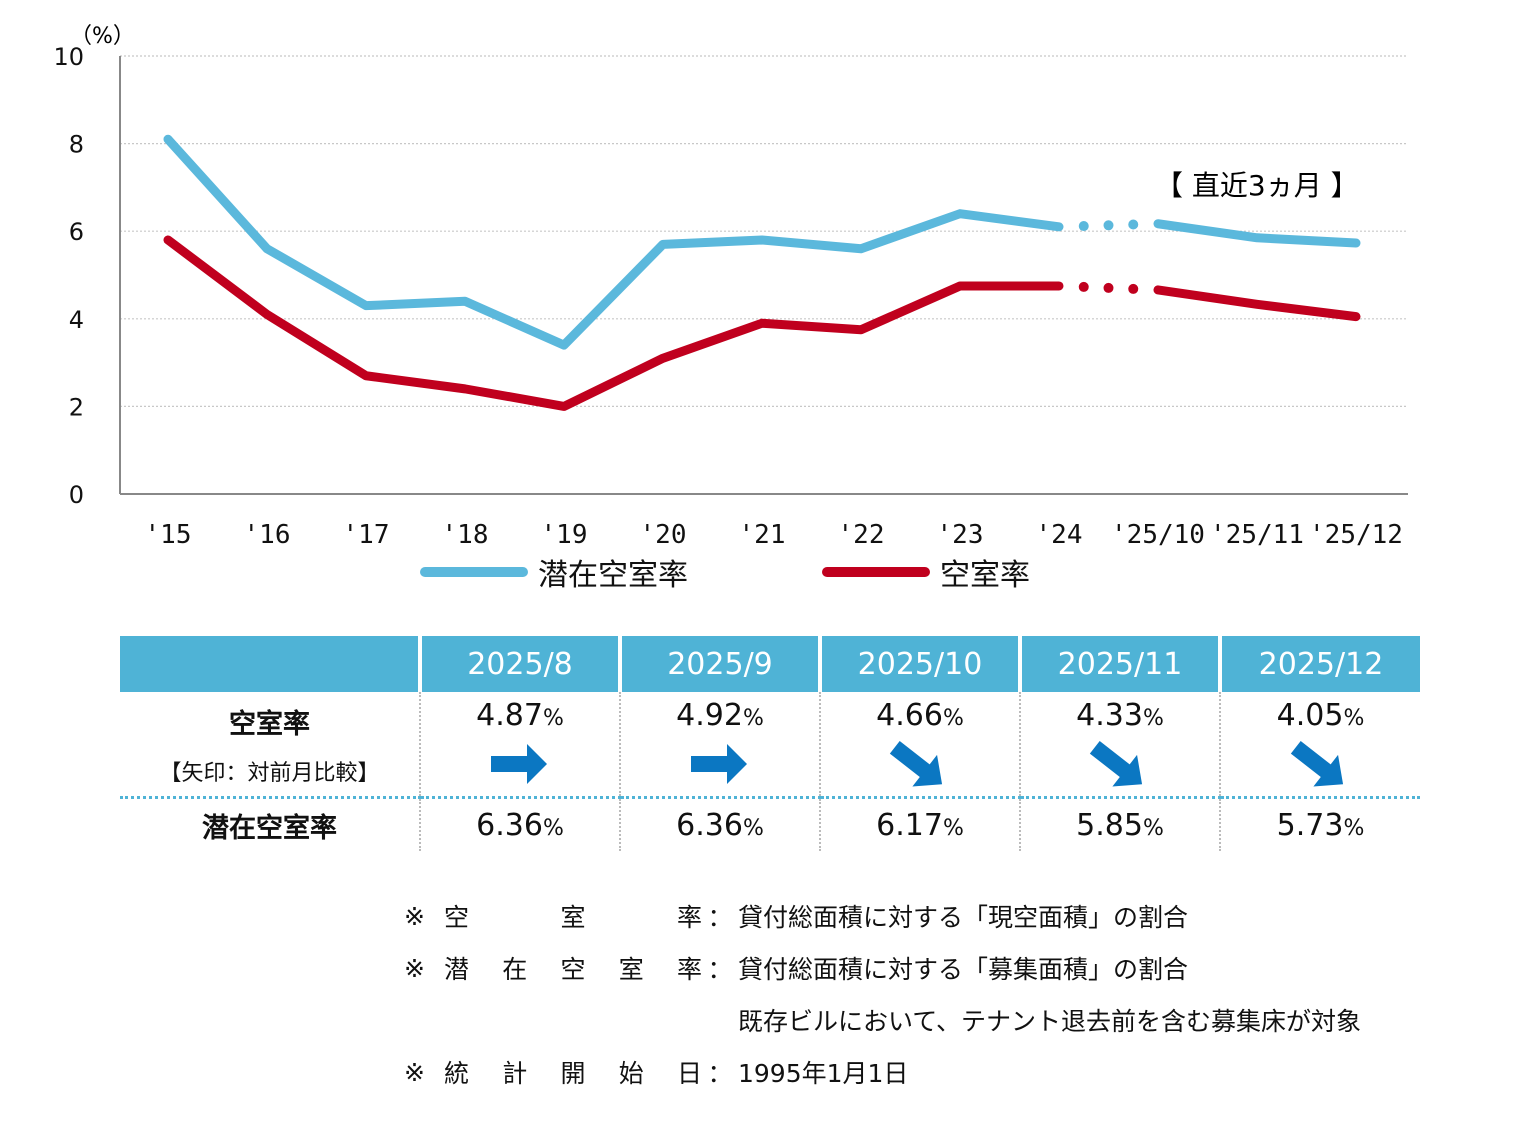  Describe the element at coordinates (1310, 715) in the screenshot. I see `vacancy-value: 4.05` at that location.